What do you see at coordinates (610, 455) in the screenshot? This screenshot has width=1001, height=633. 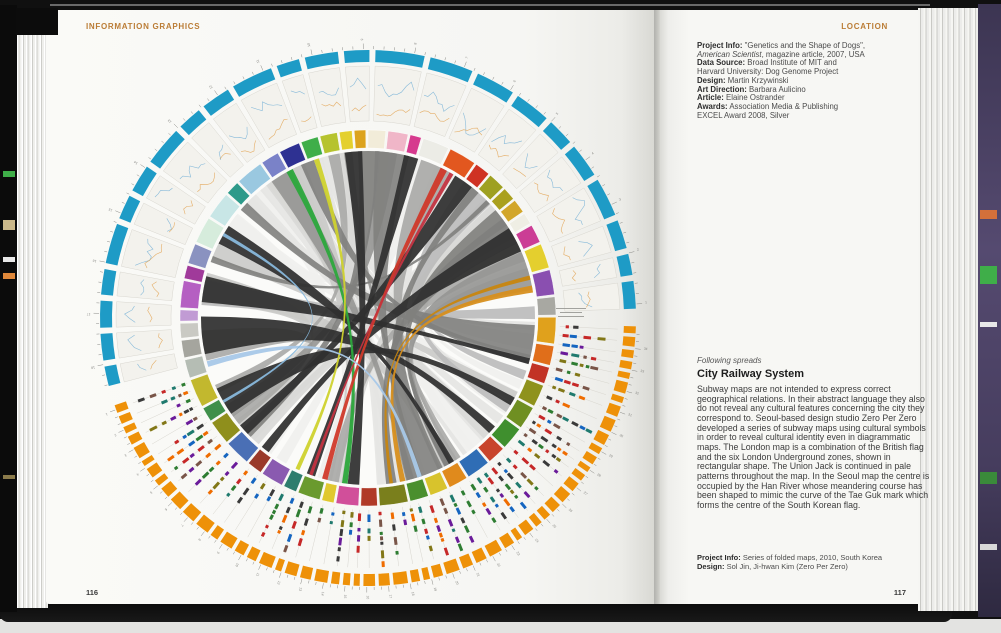 I see `svg-text: 29` at bounding box center [610, 455].